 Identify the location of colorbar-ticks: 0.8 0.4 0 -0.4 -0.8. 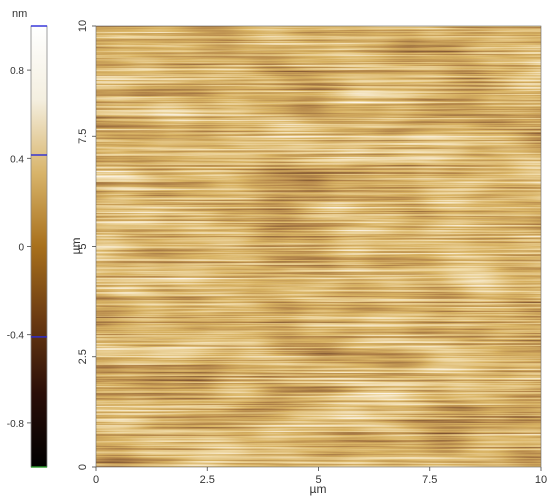
(19, 248).